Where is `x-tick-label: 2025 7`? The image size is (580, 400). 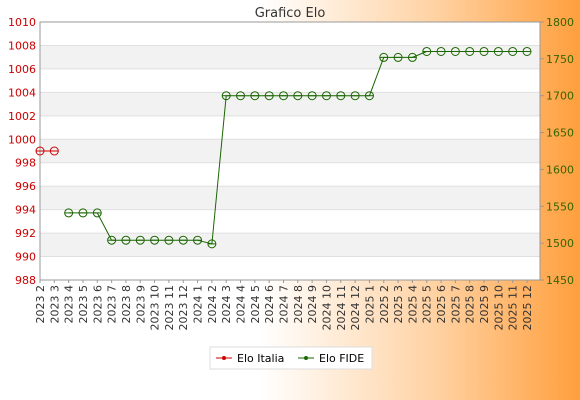 x-tick-label: 2025 7 is located at coordinates (455, 304).